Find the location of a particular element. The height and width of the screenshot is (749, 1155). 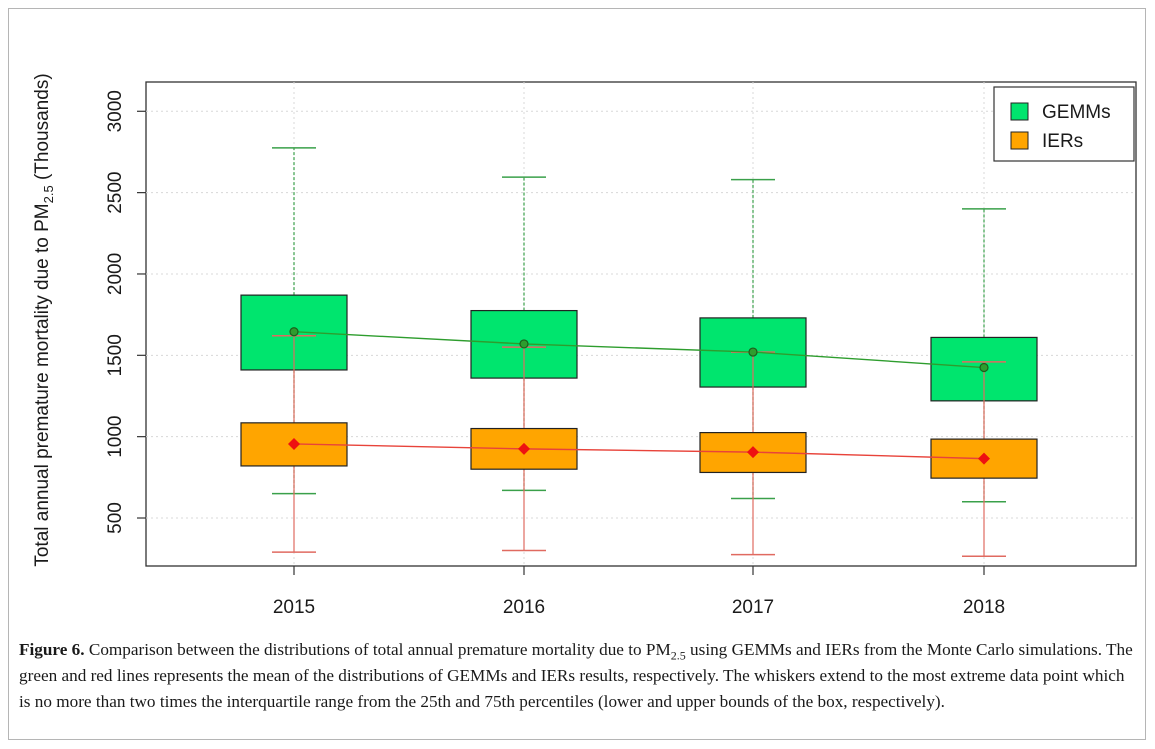

y-tick-label: 2000 is located at coordinates (115, 274).